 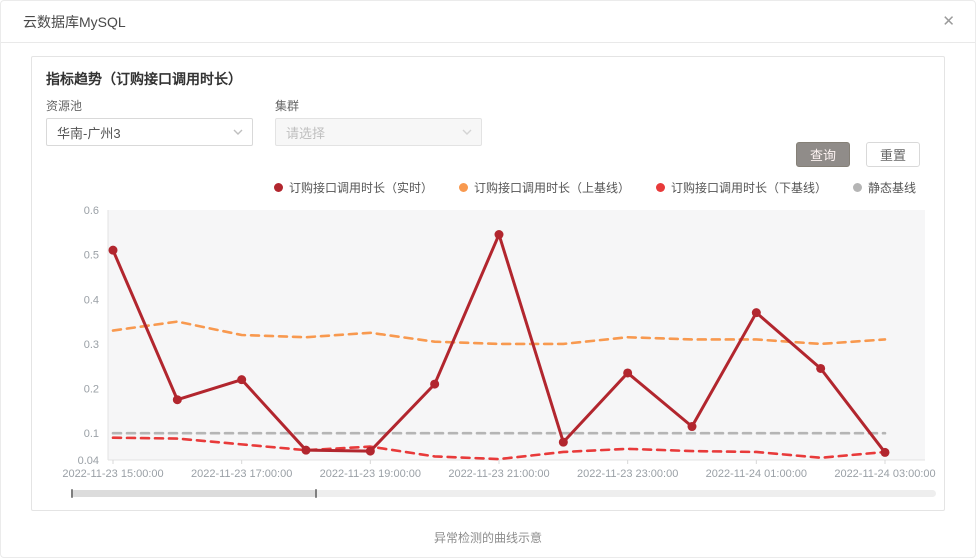 What do you see at coordinates (491, 121) in the screenshot?
I see `filter-row: 资源池 华南-广州3 集群 请选择` at bounding box center [491, 121].